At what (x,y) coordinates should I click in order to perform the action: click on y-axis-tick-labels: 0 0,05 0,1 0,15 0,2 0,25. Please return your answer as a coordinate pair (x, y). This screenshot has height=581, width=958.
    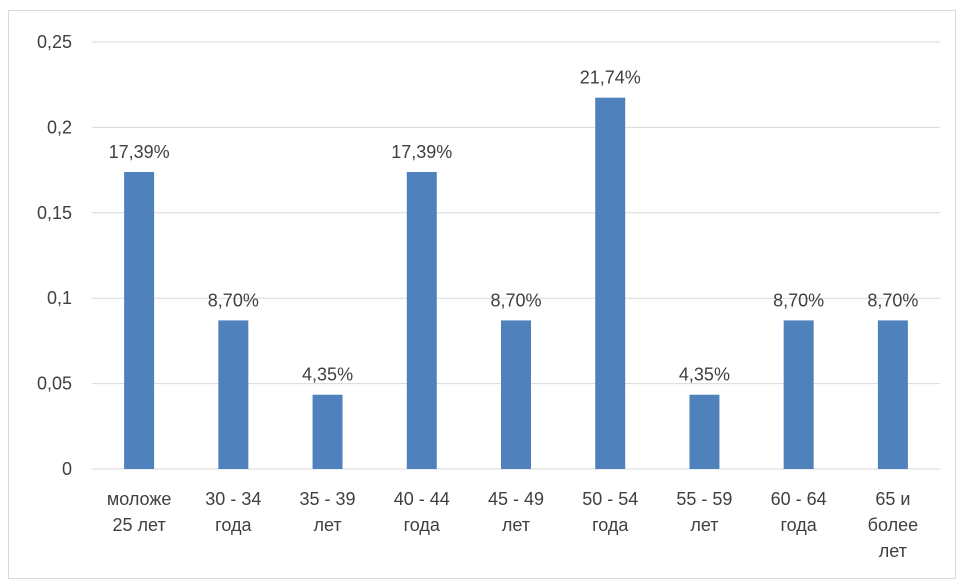
    Looking at the image, I should click on (54, 255).